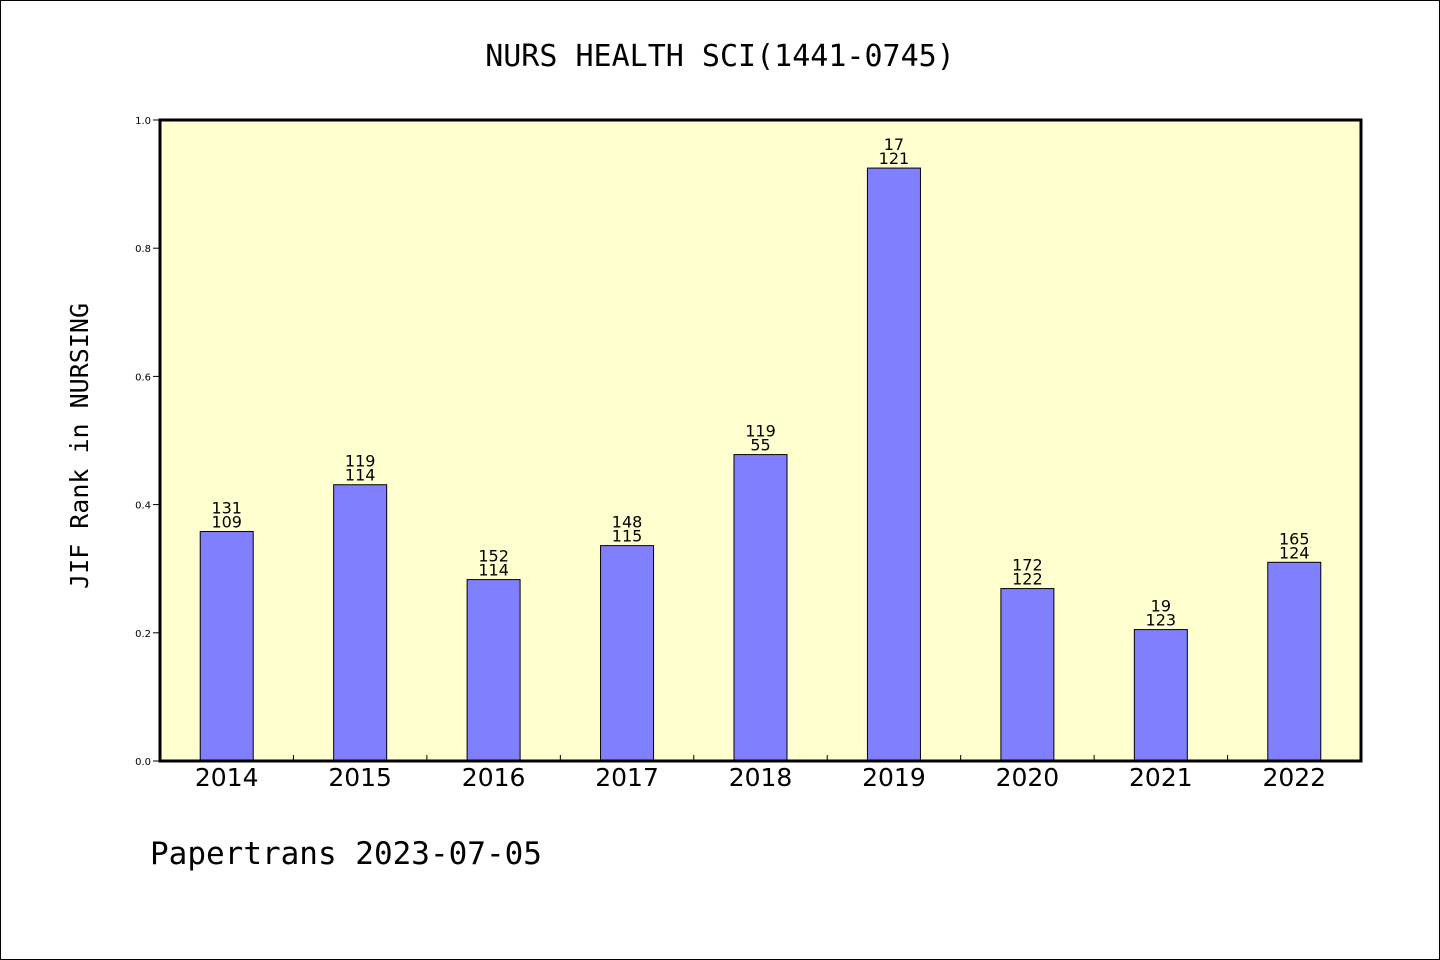  What do you see at coordinates (143, 377) in the screenshot?
I see `y-tick-label: 0.6` at bounding box center [143, 377].